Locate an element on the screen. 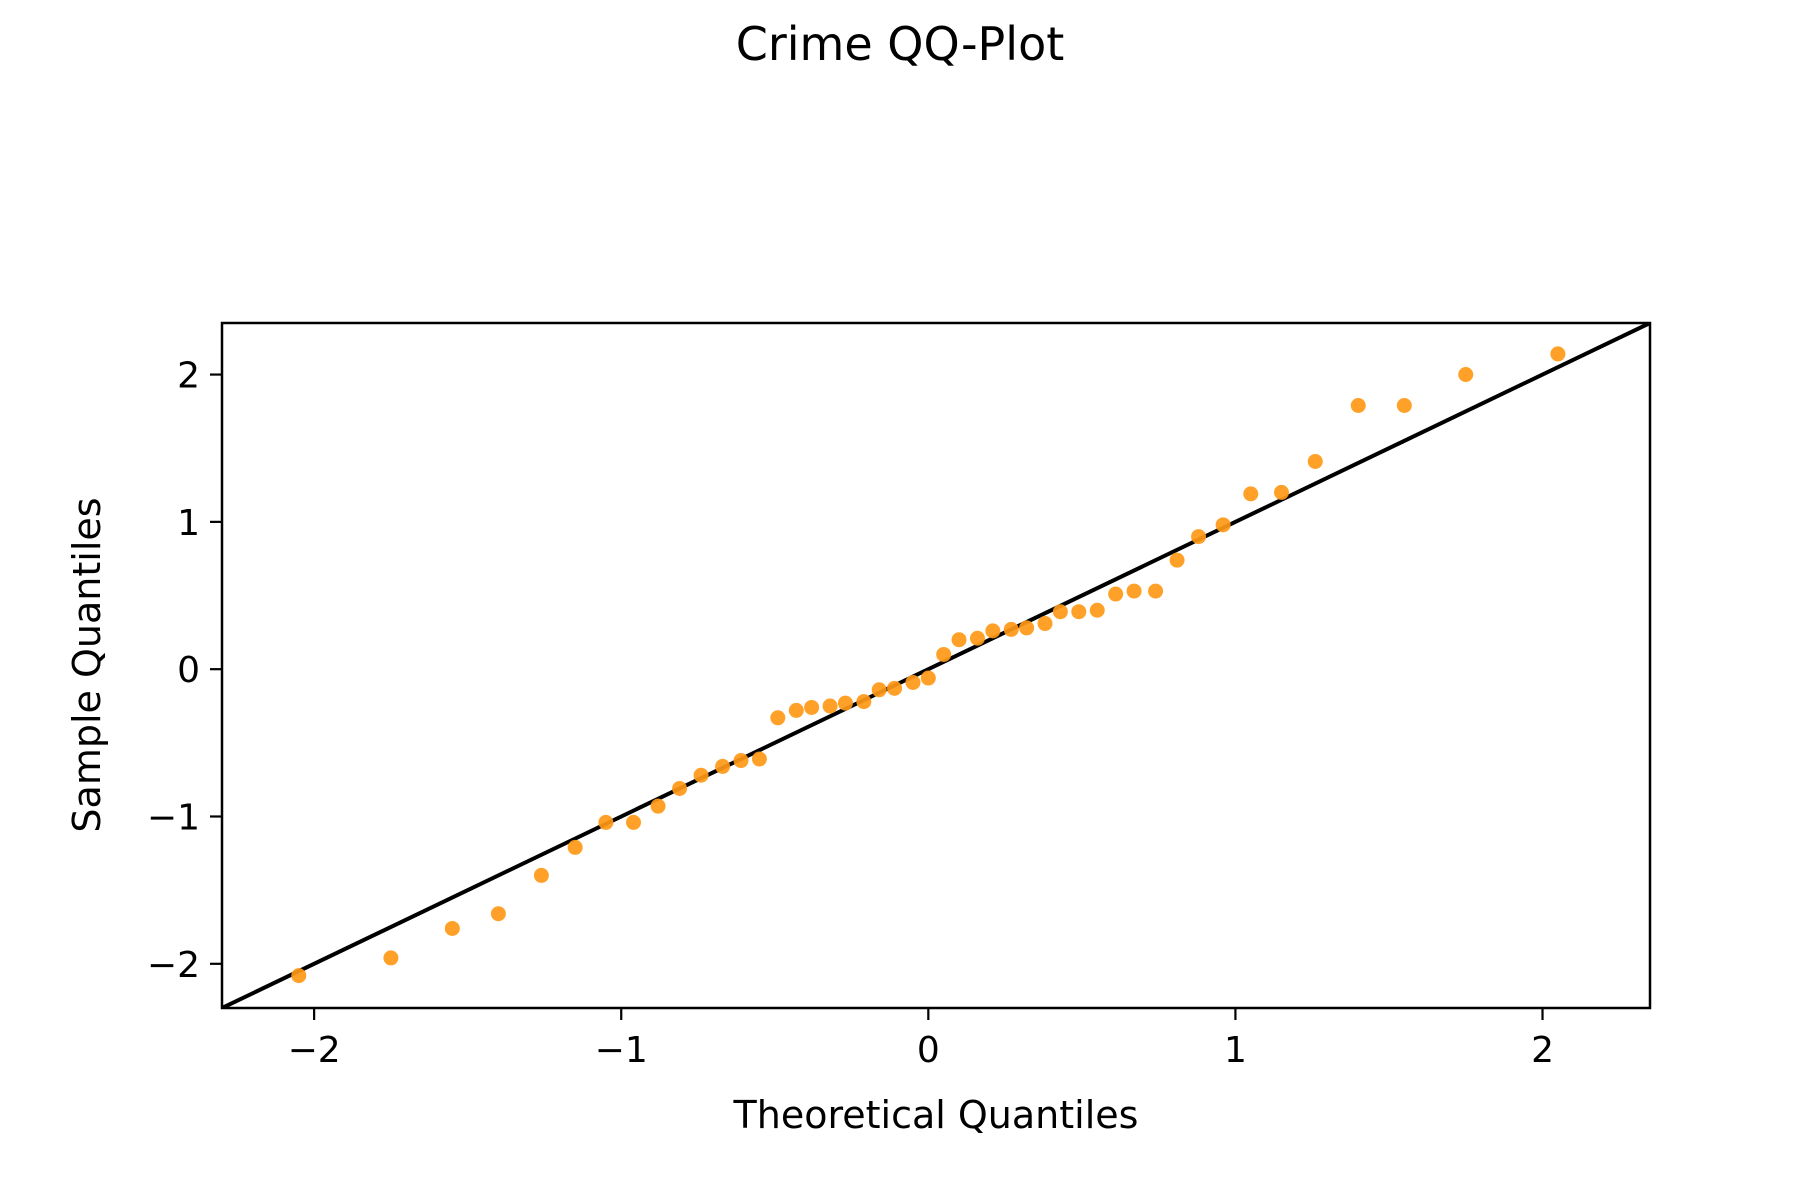 The width and height of the screenshot is (1800, 1200). chart-title: Crime QQ-Plot is located at coordinates (900, 44).